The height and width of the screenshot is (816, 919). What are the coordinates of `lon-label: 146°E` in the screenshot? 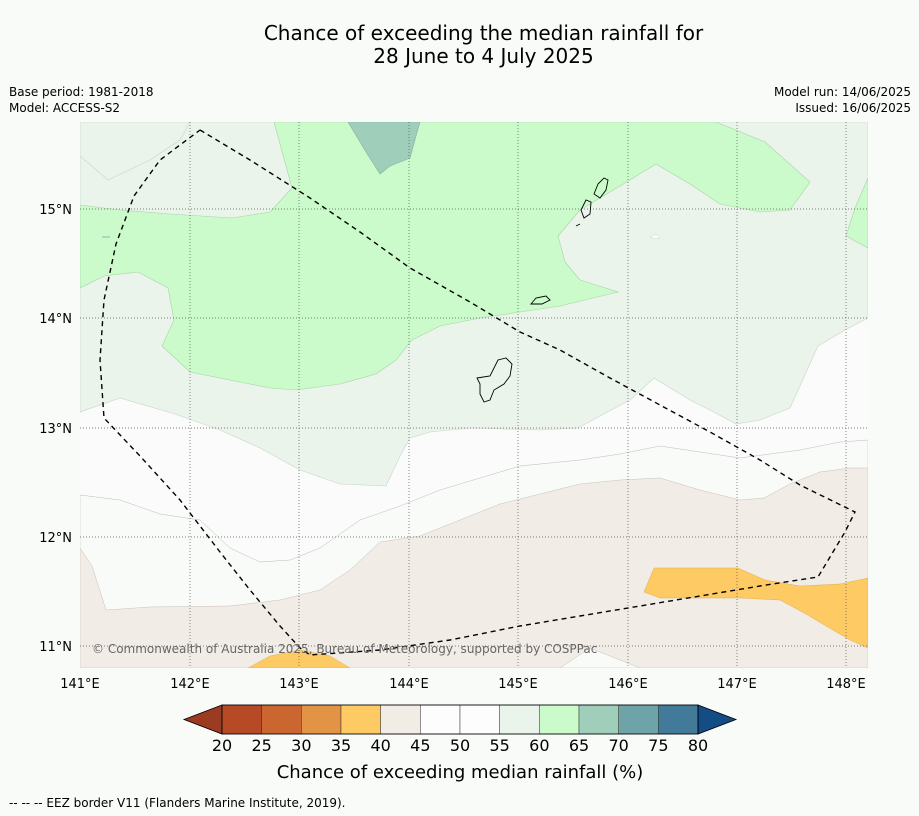 It's located at (628, 684).